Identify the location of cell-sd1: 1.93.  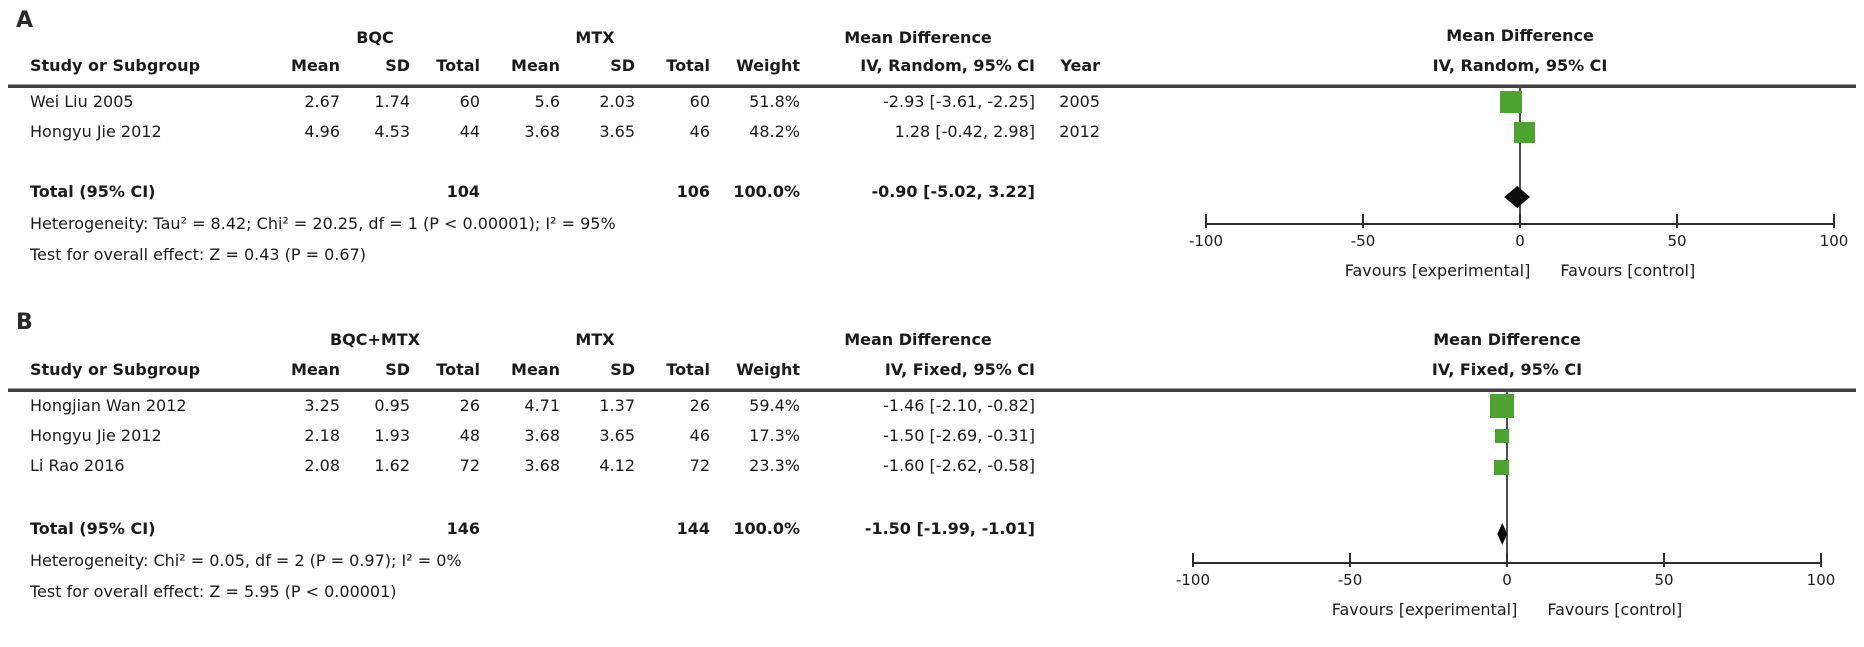
(392, 435).